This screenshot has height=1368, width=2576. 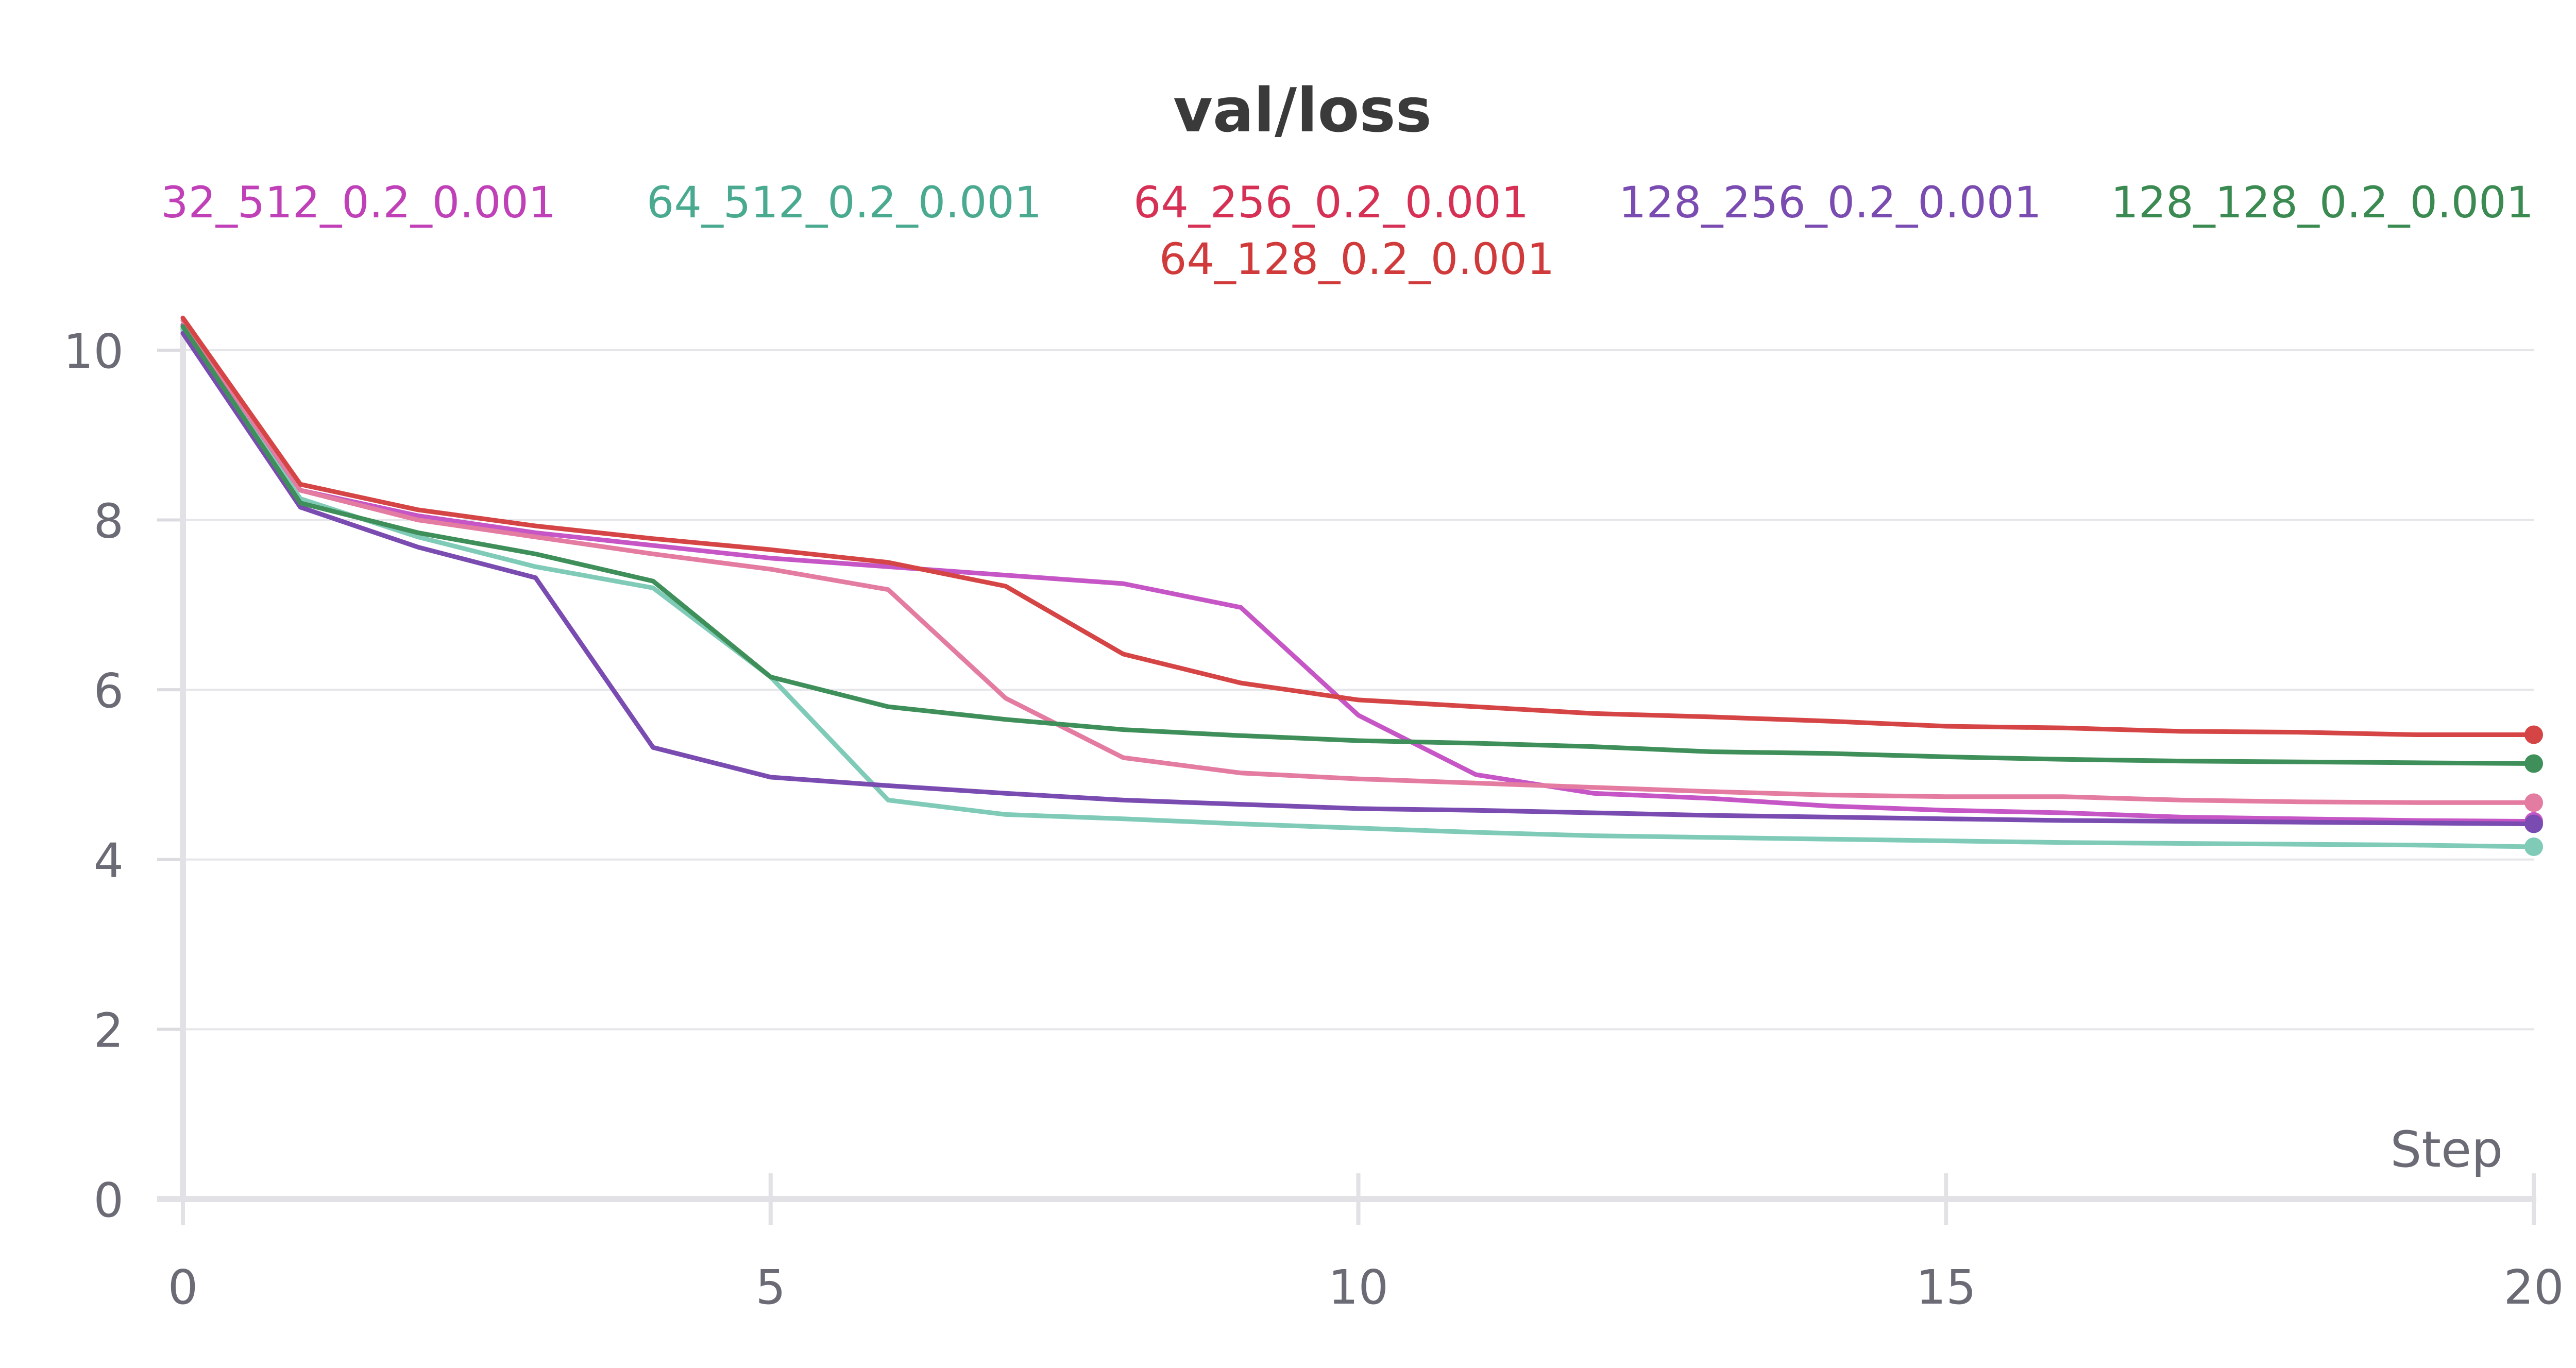 I want to click on y-tick-label: 8, so click(x=108, y=521).